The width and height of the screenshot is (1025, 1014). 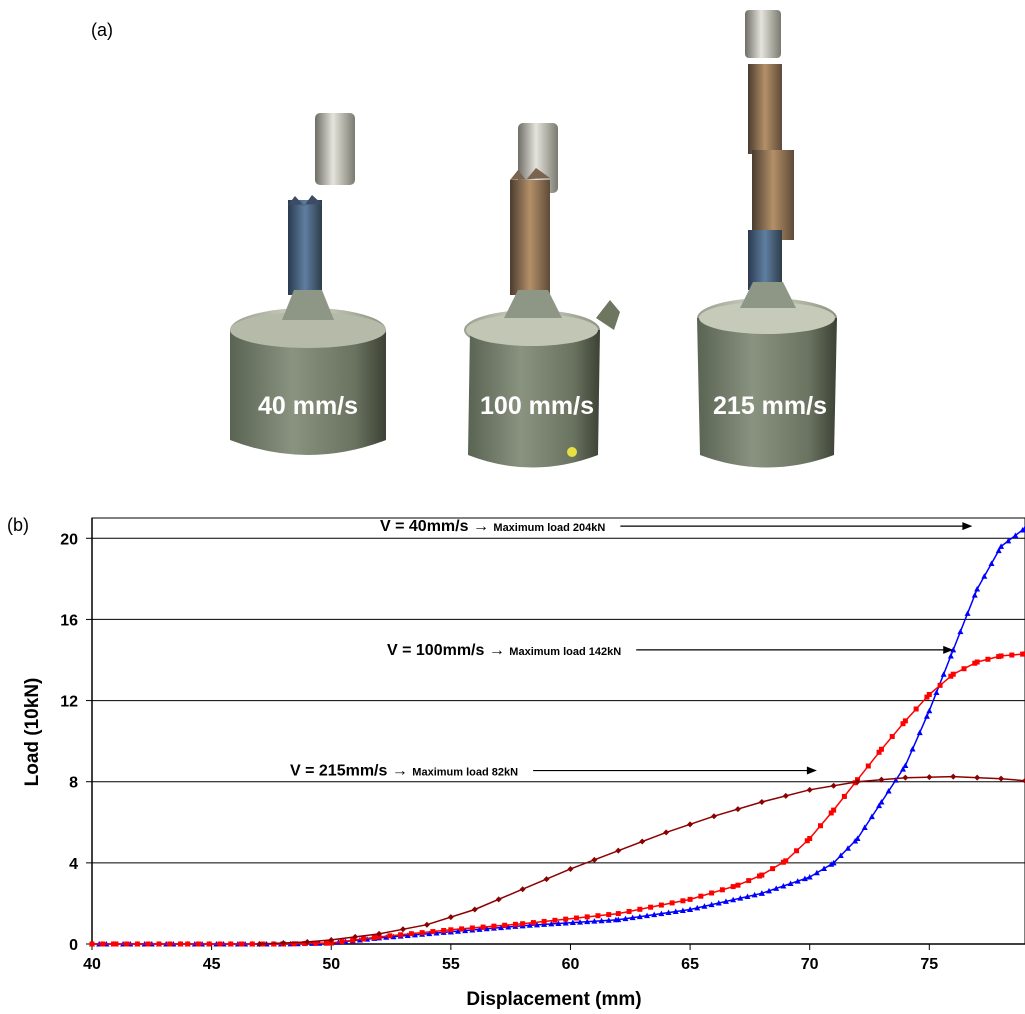 What do you see at coordinates (571, 964) in the screenshot?
I see `x-tick-label: 60` at bounding box center [571, 964].